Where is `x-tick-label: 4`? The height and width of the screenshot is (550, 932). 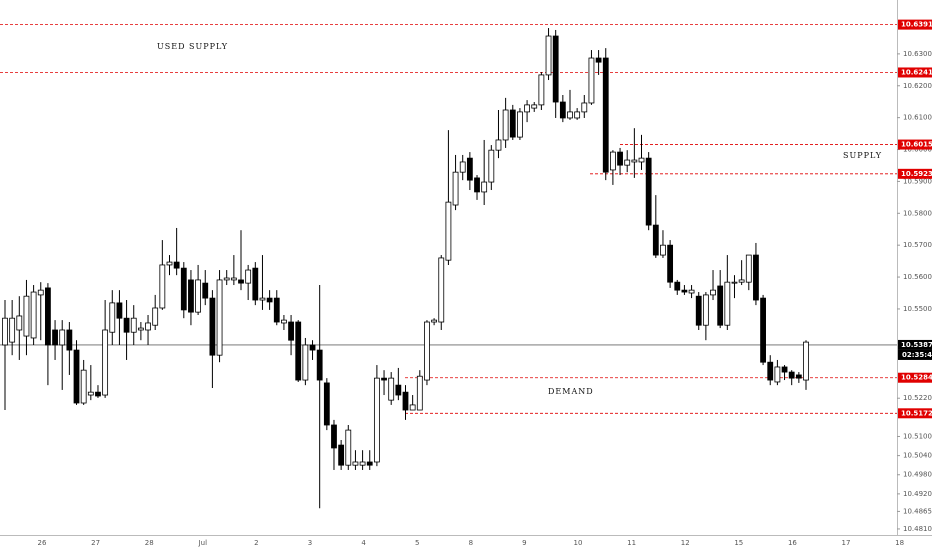
x-tick-label: 4 is located at coordinates (363, 543).